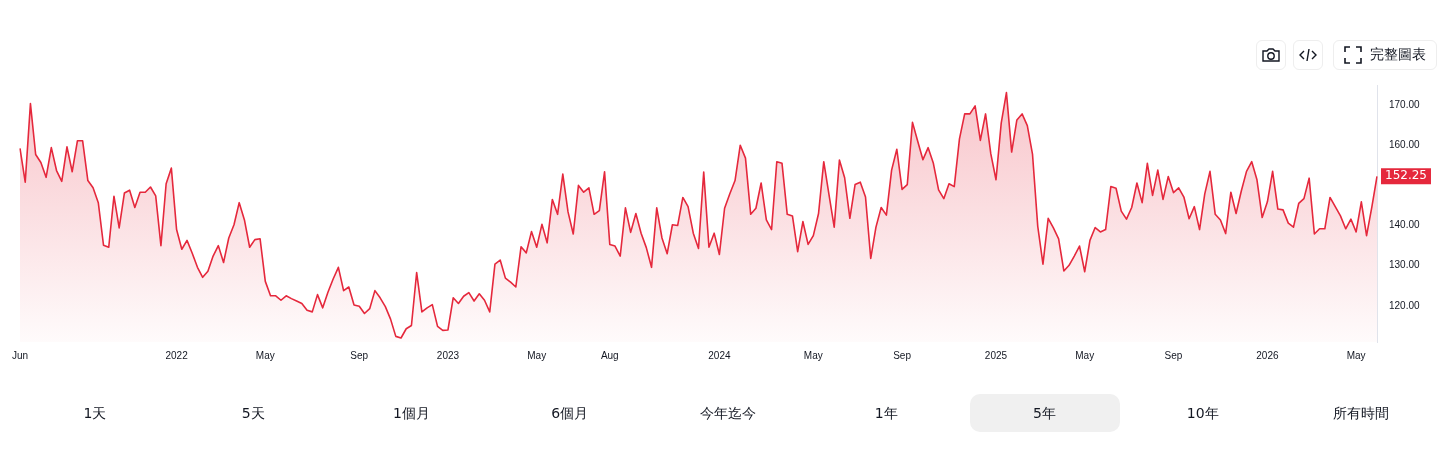 This screenshot has height=454, width=1456. I want to click on x-tick-label: 2025, so click(996, 355).